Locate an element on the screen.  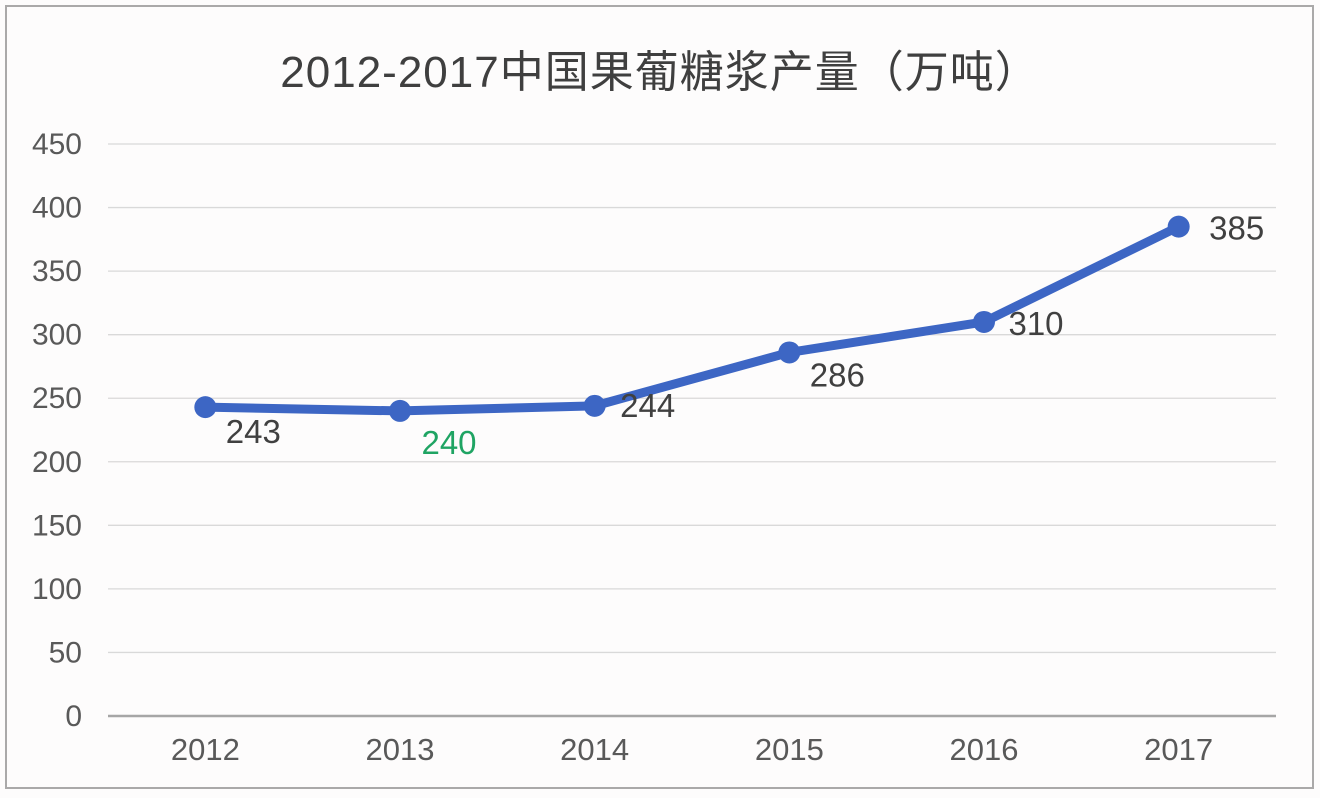
y-axis-tick-label: 300 is located at coordinates (57, 335).